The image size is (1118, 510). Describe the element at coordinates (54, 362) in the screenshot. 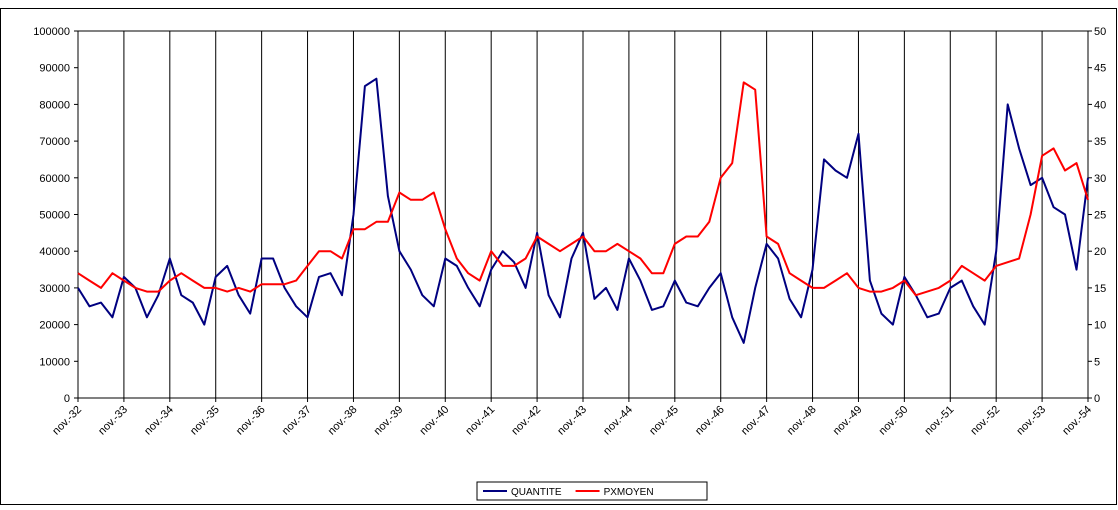

I see `y-tick-label: 10000` at that location.